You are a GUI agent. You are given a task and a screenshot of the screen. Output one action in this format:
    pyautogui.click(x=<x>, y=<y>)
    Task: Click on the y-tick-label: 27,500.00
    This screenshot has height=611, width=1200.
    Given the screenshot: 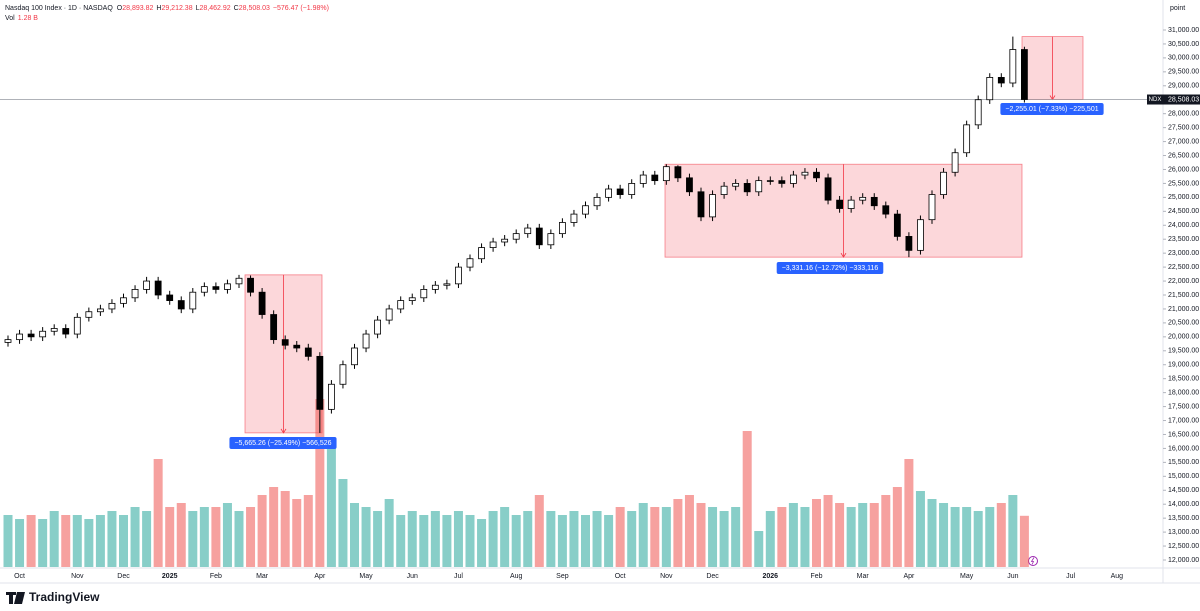 What is the action you would take?
    pyautogui.click(x=1183, y=127)
    